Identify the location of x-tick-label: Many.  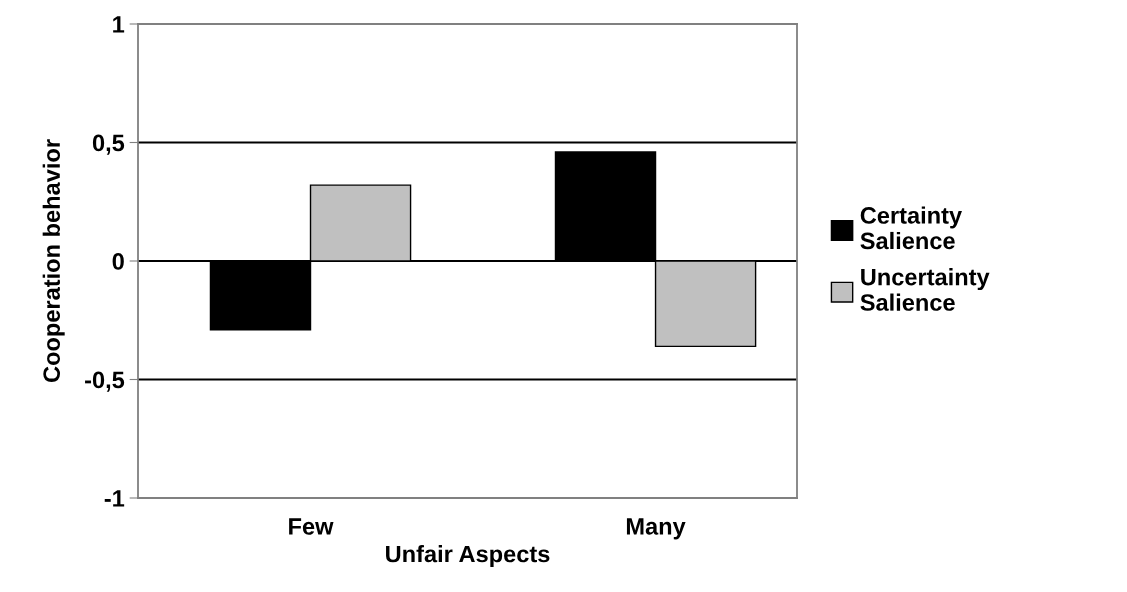
(656, 529).